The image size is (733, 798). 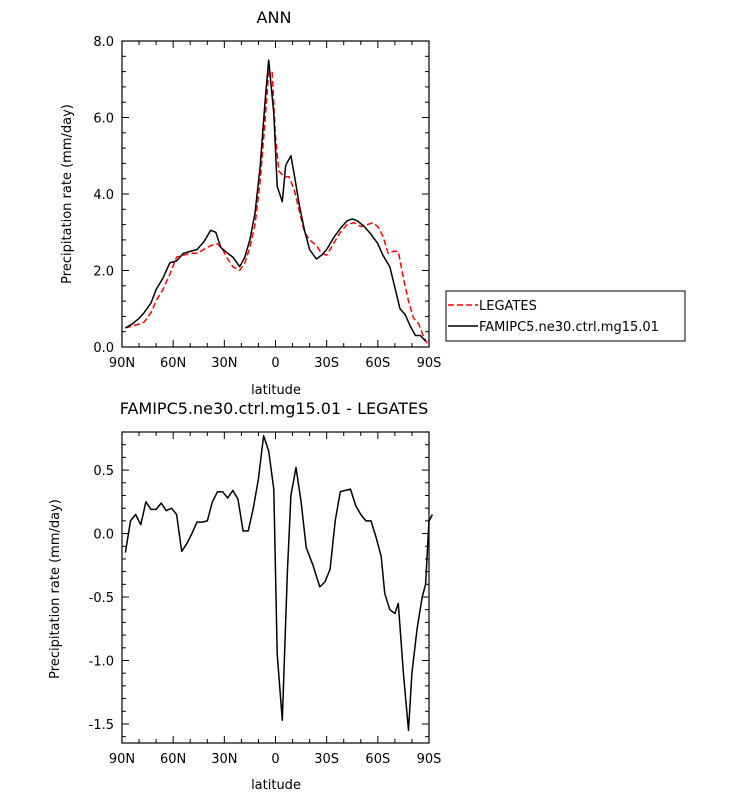 I want to click on chart-title: FAMIPC5.ne30.ctrl.mg15.01 - LEGATES, so click(x=274, y=408).